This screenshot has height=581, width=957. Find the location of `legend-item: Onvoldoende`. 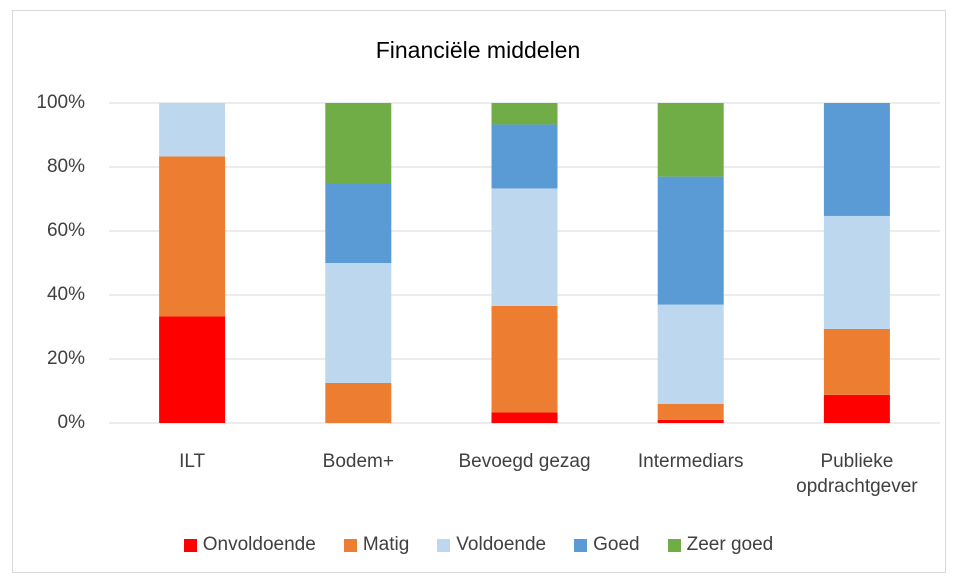

legend-item: Onvoldoende is located at coordinates (249, 545).